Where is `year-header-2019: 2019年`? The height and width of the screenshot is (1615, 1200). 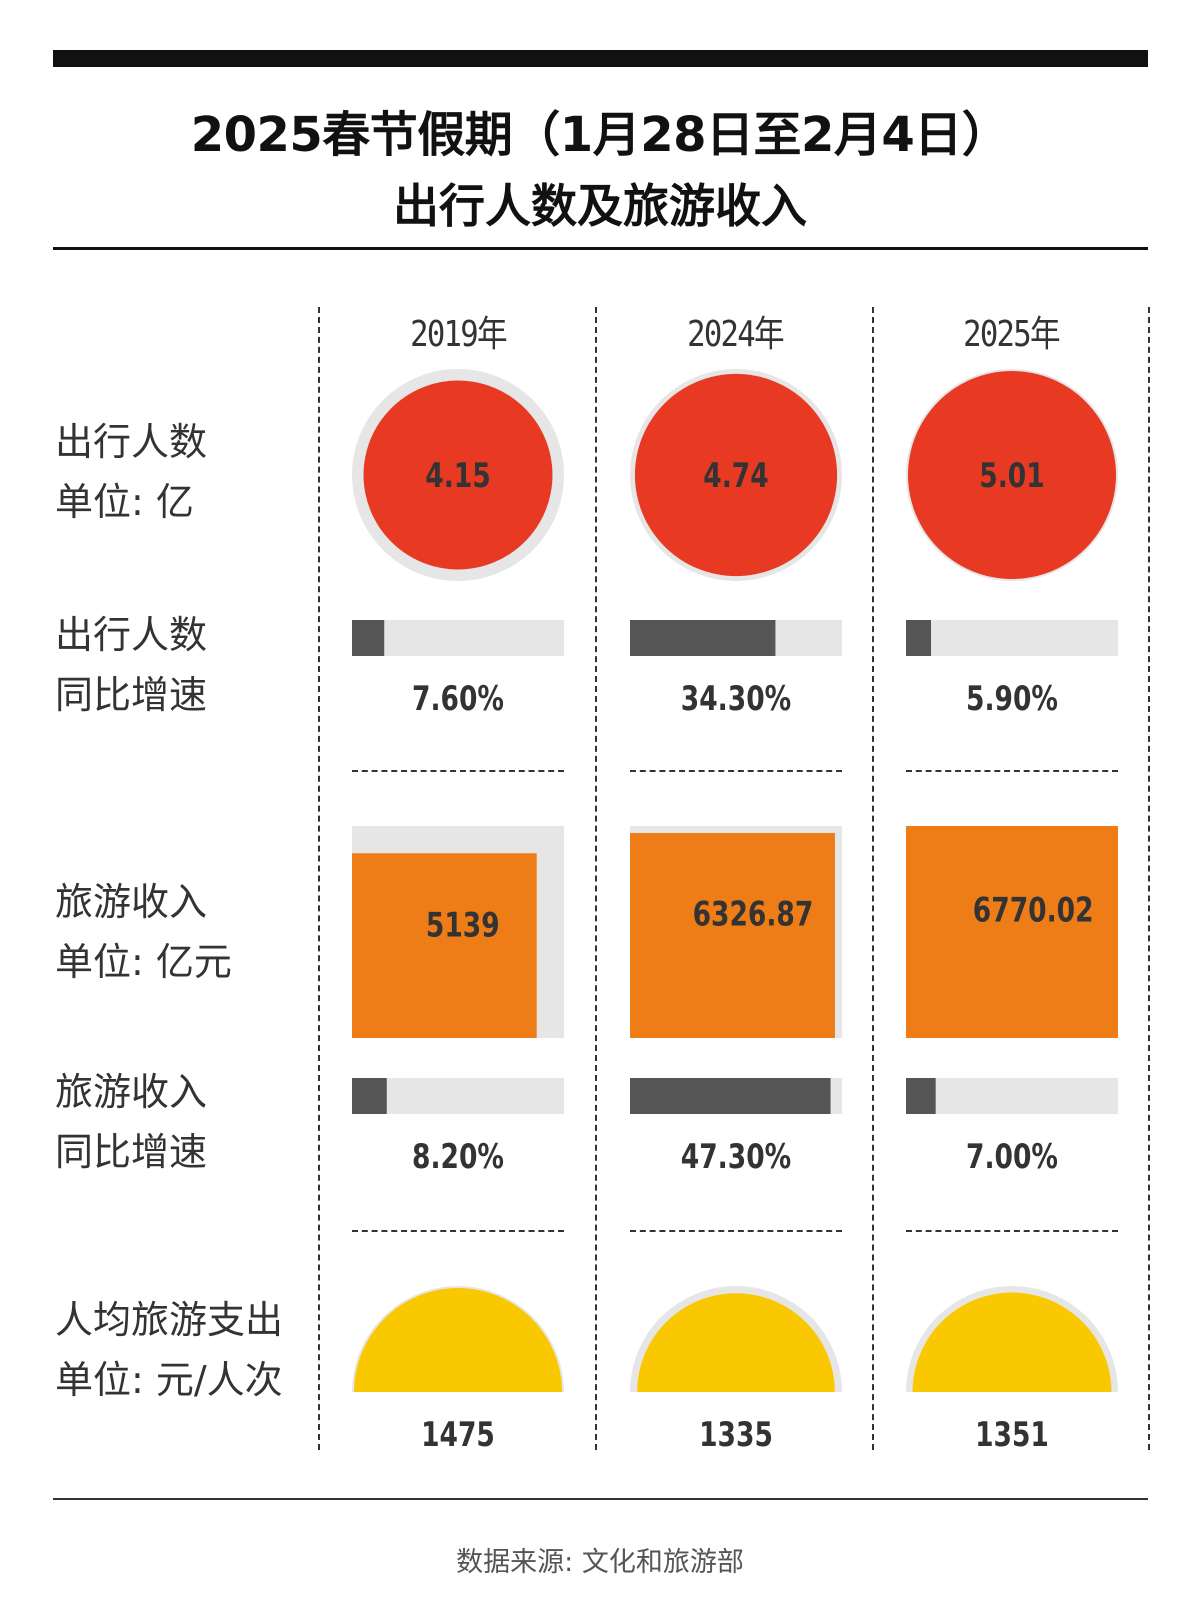 year-header-2019: 2019年 is located at coordinates (458, 334).